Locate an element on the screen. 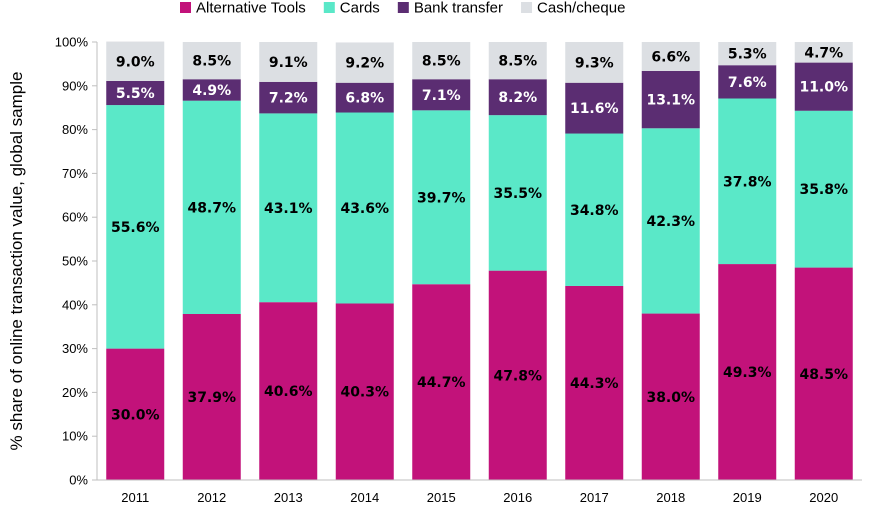  y-tick-label: 30% is located at coordinates (75, 348).